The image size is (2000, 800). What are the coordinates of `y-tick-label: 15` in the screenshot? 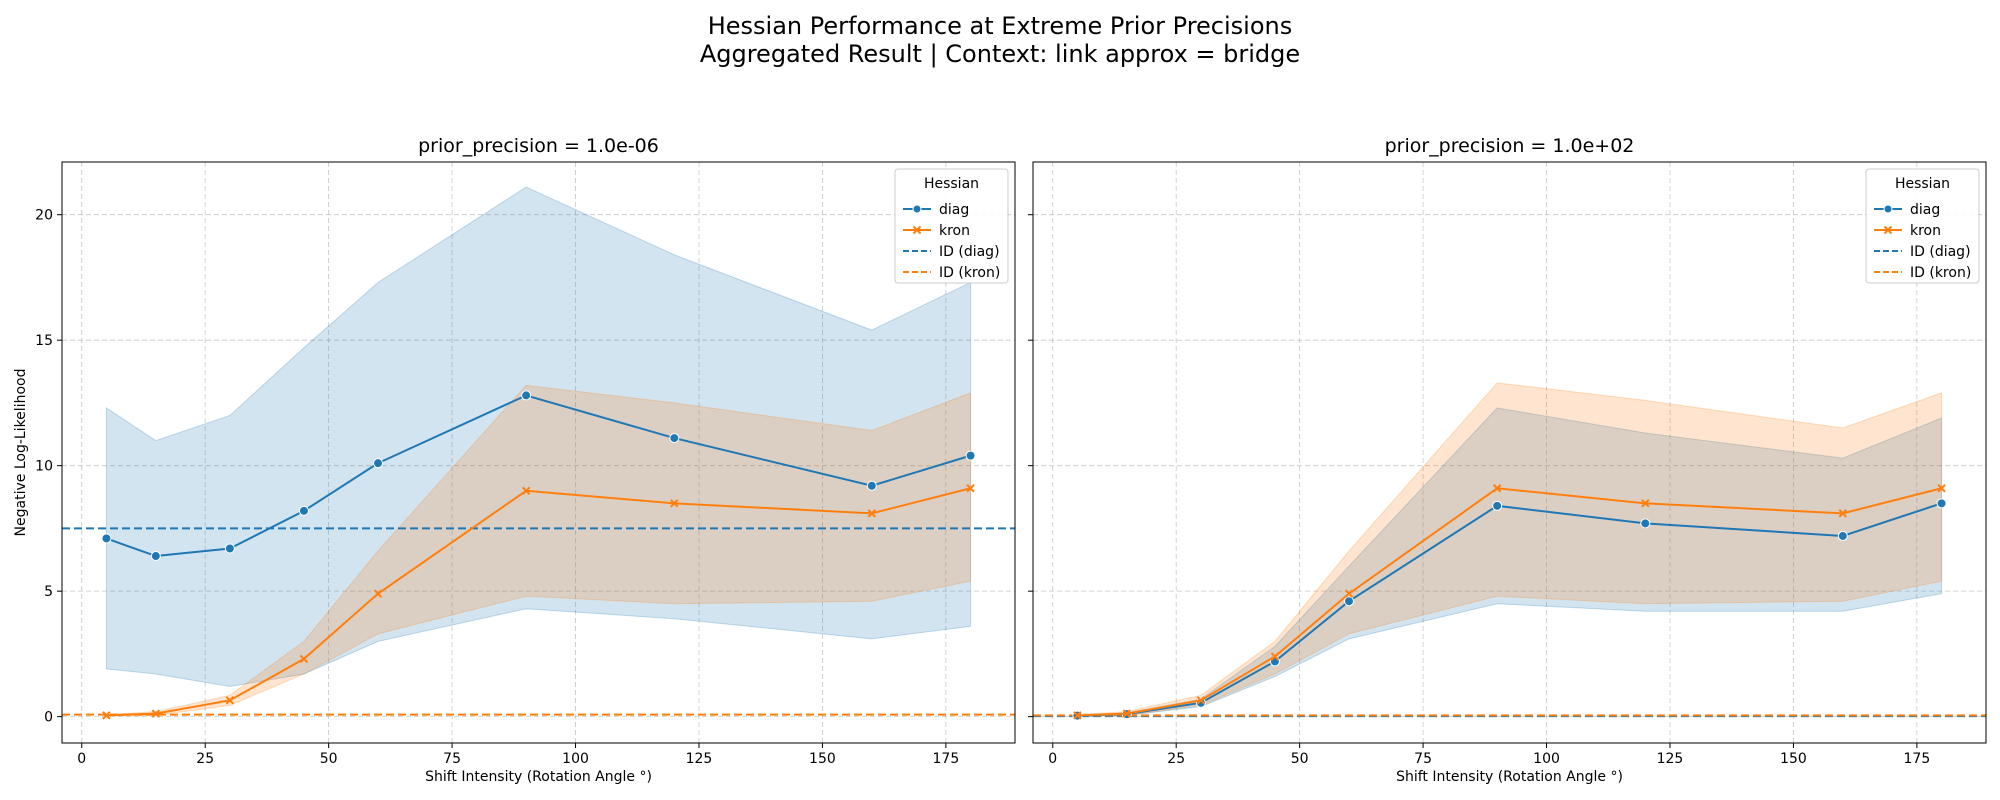 It's located at (44, 341).